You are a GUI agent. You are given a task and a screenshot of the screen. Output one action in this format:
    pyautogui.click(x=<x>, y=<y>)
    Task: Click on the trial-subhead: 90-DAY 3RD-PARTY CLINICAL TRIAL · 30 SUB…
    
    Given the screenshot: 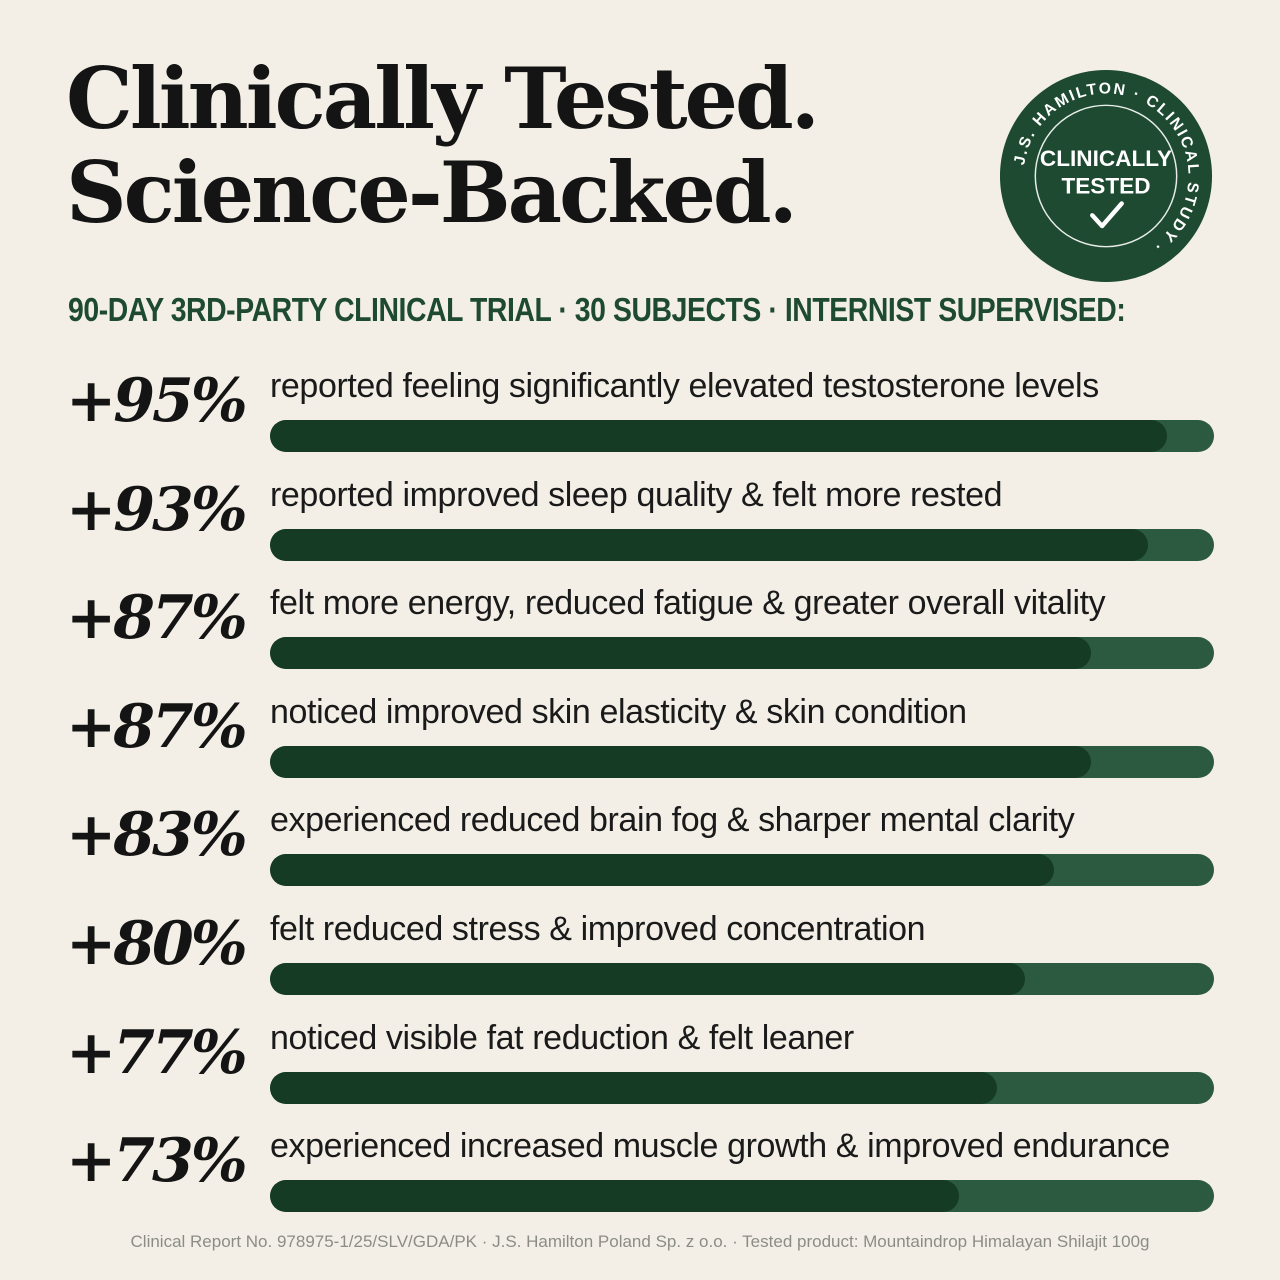 What is the action you would take?
    pyautogui.click(x=597, y=309)
    